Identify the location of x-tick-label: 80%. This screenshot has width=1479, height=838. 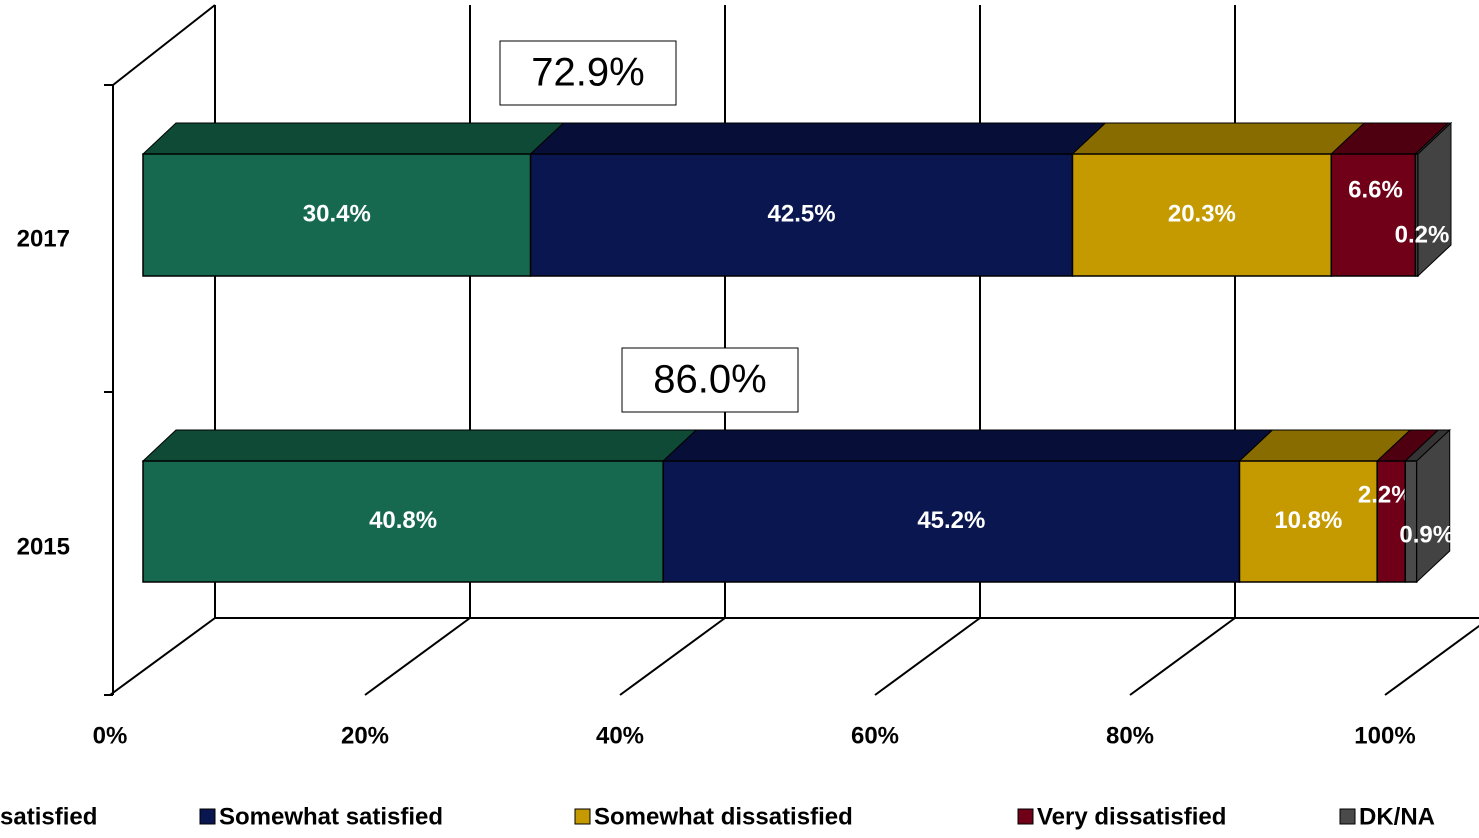
(1130, 735).